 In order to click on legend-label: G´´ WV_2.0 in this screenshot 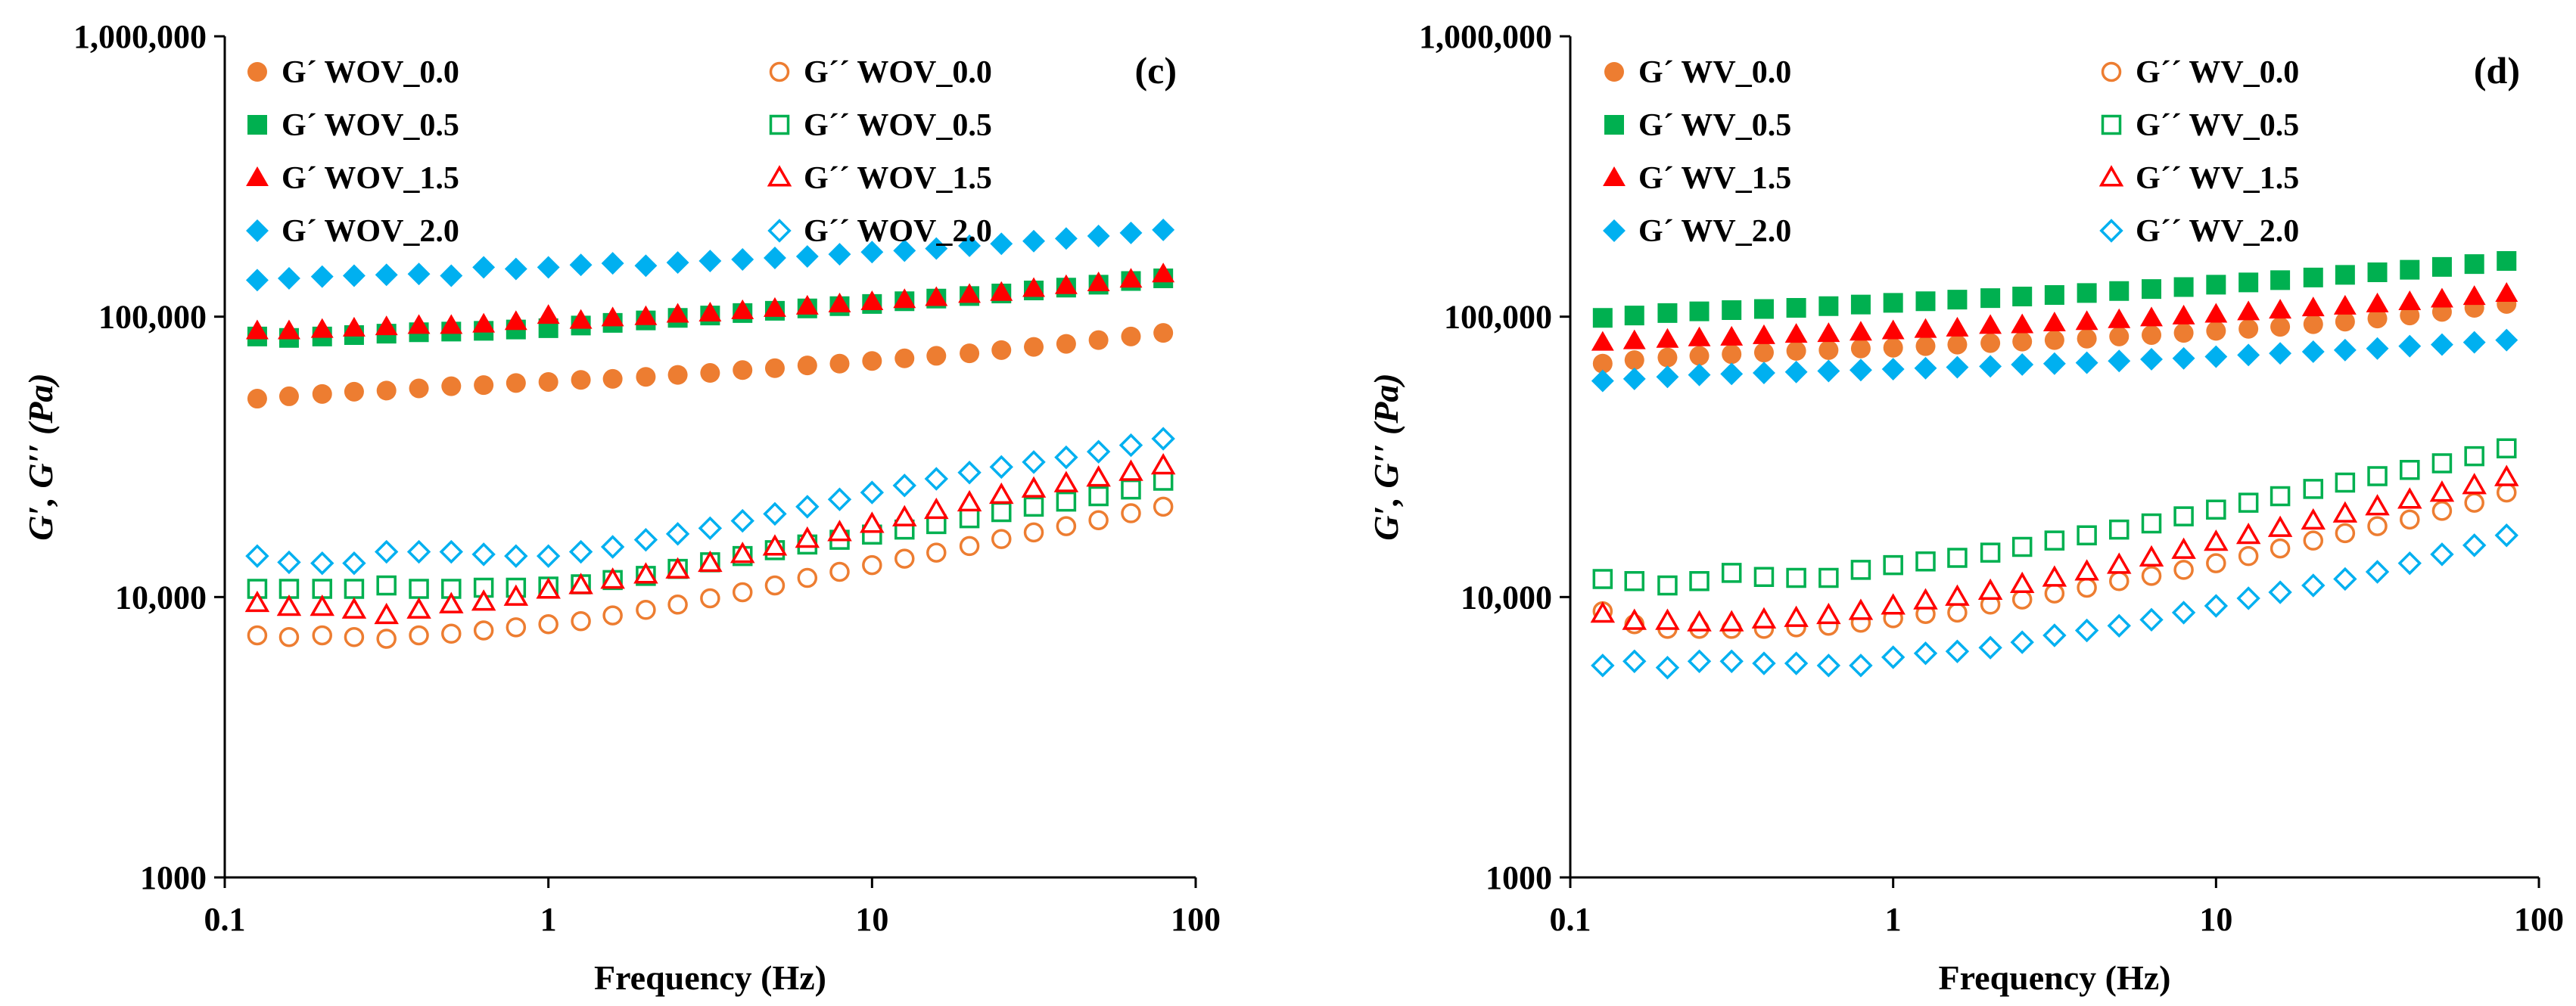, I will do `click(2217, 231)`.